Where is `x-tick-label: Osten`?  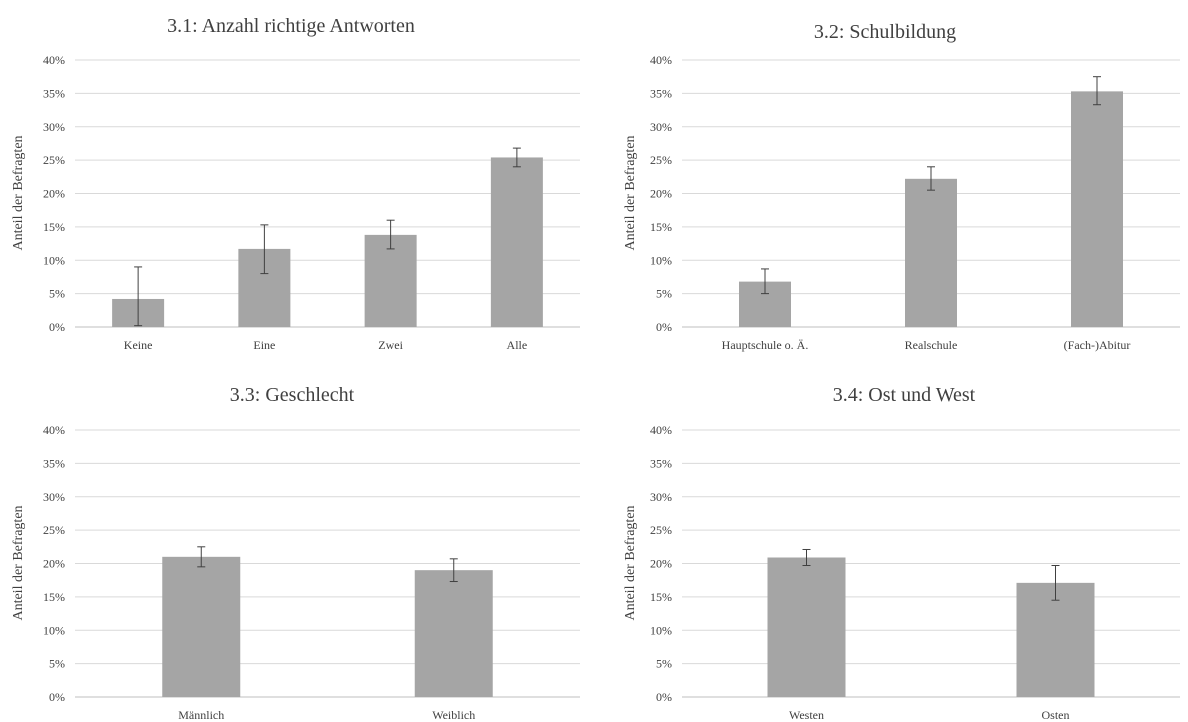 x-tick-label: Osten is located at coordinates (1056, 715).